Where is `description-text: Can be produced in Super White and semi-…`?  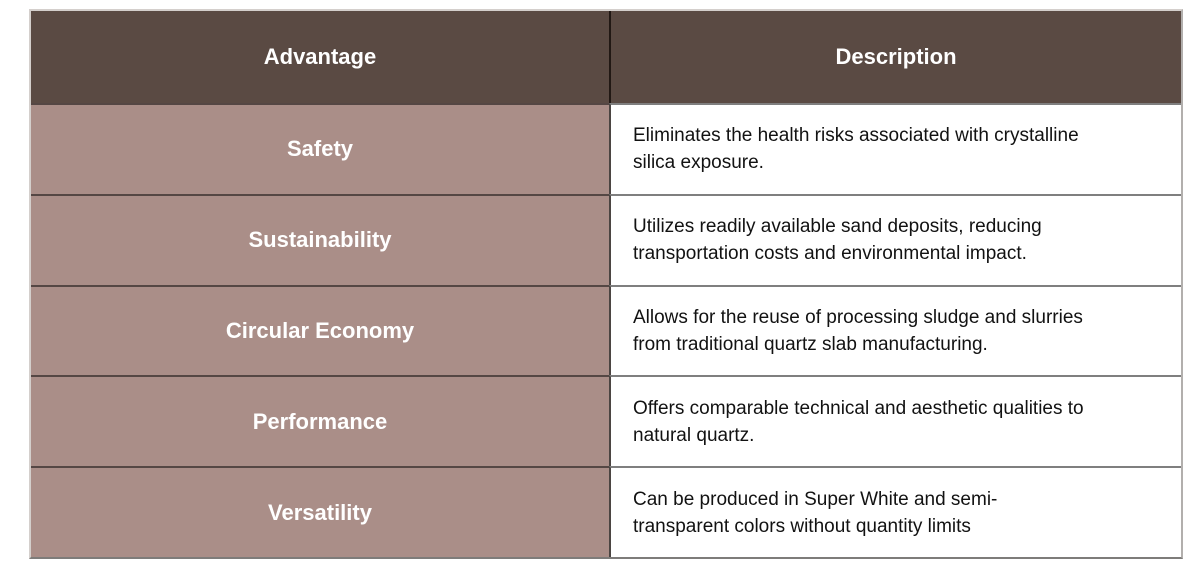
description-text: Can be produced in Super White and semi-… is located at coordinates (815, 512).